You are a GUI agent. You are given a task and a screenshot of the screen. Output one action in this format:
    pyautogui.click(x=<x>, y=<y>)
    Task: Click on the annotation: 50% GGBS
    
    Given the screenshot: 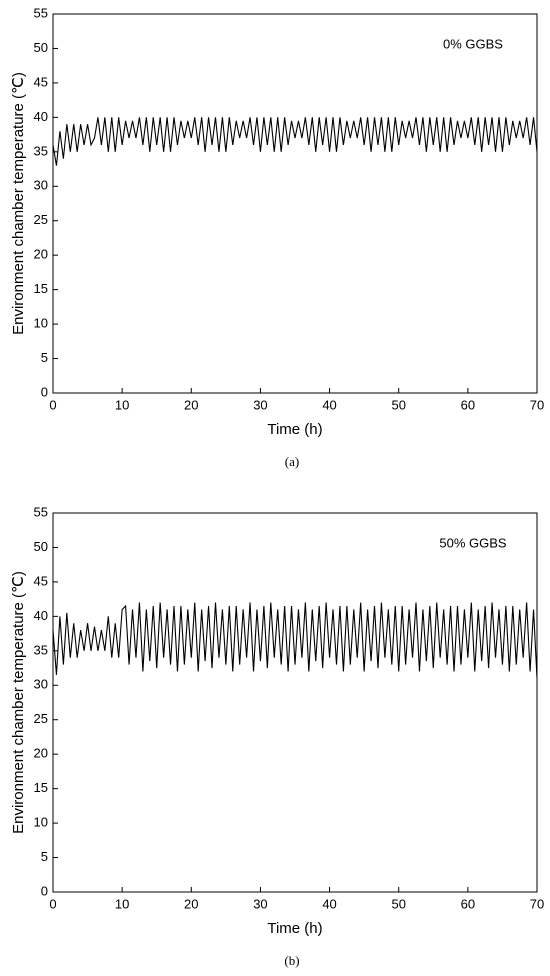 What is the action you would take?
    pyautogui.click(x=473, y=542)
    